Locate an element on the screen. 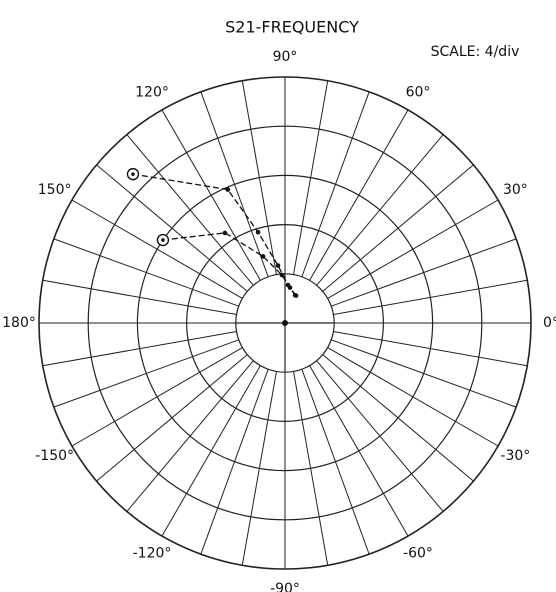 This screenshot has height=592, width=556. angle-tick-label: -150° is located at coordinates (54, 456).